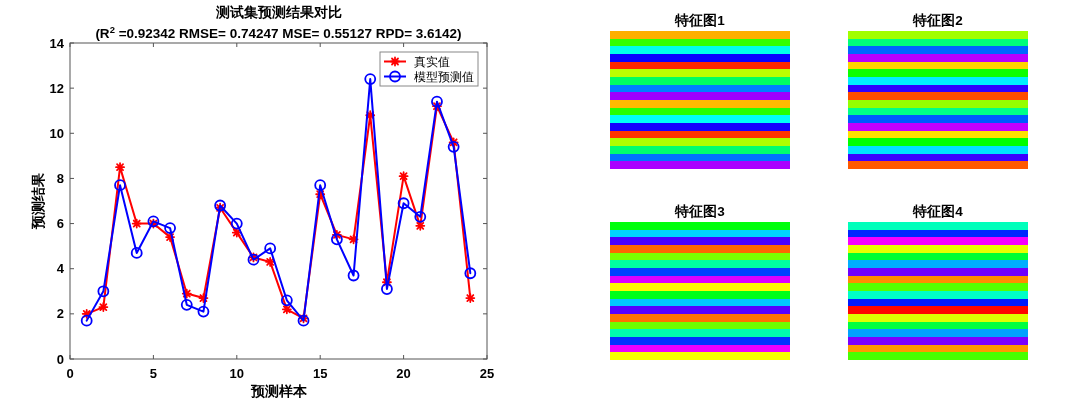 The image size is (1080, 405). What do you see at coordinates (56, 133) in the screenshot?
I see `y-tick-label: 10` at bounding box center [56, 133].